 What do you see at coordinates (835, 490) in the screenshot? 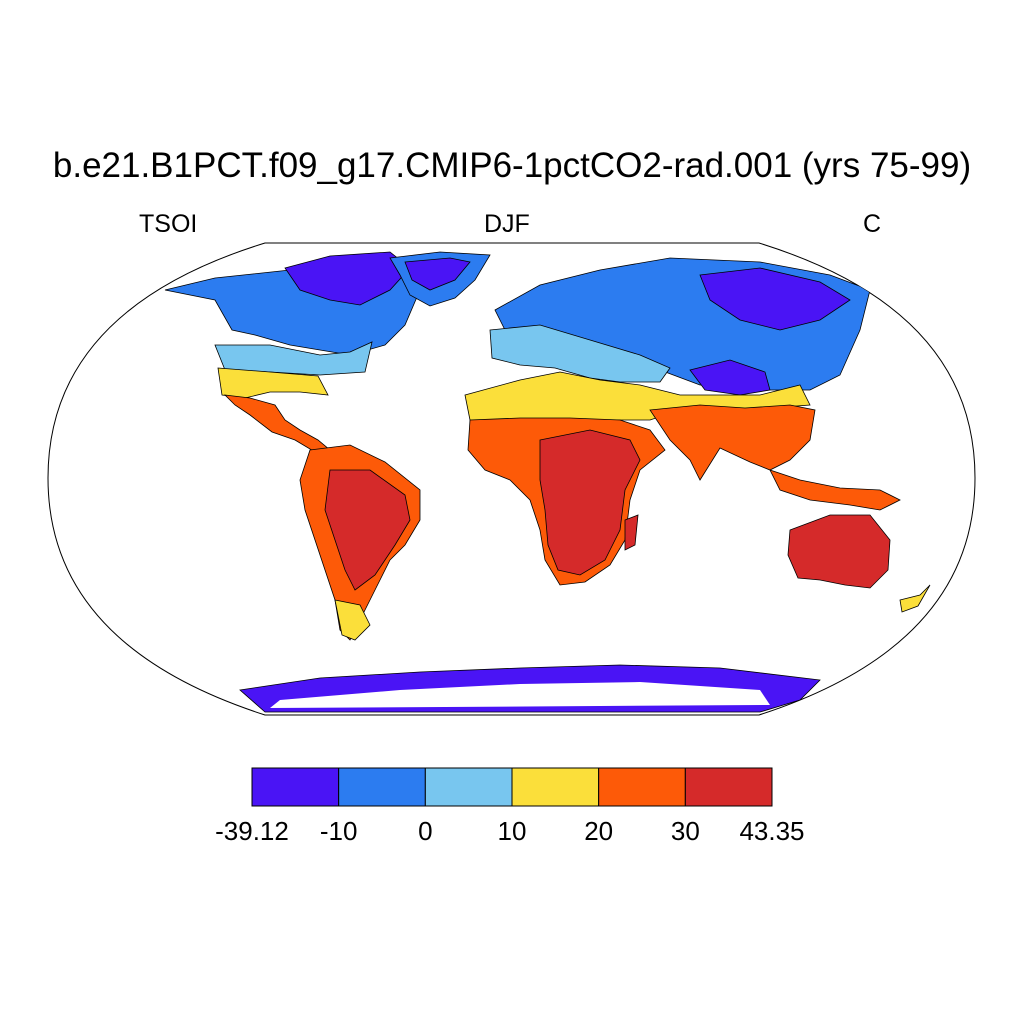
I see `maritime-se-asia` at bounding box center [835, 490].